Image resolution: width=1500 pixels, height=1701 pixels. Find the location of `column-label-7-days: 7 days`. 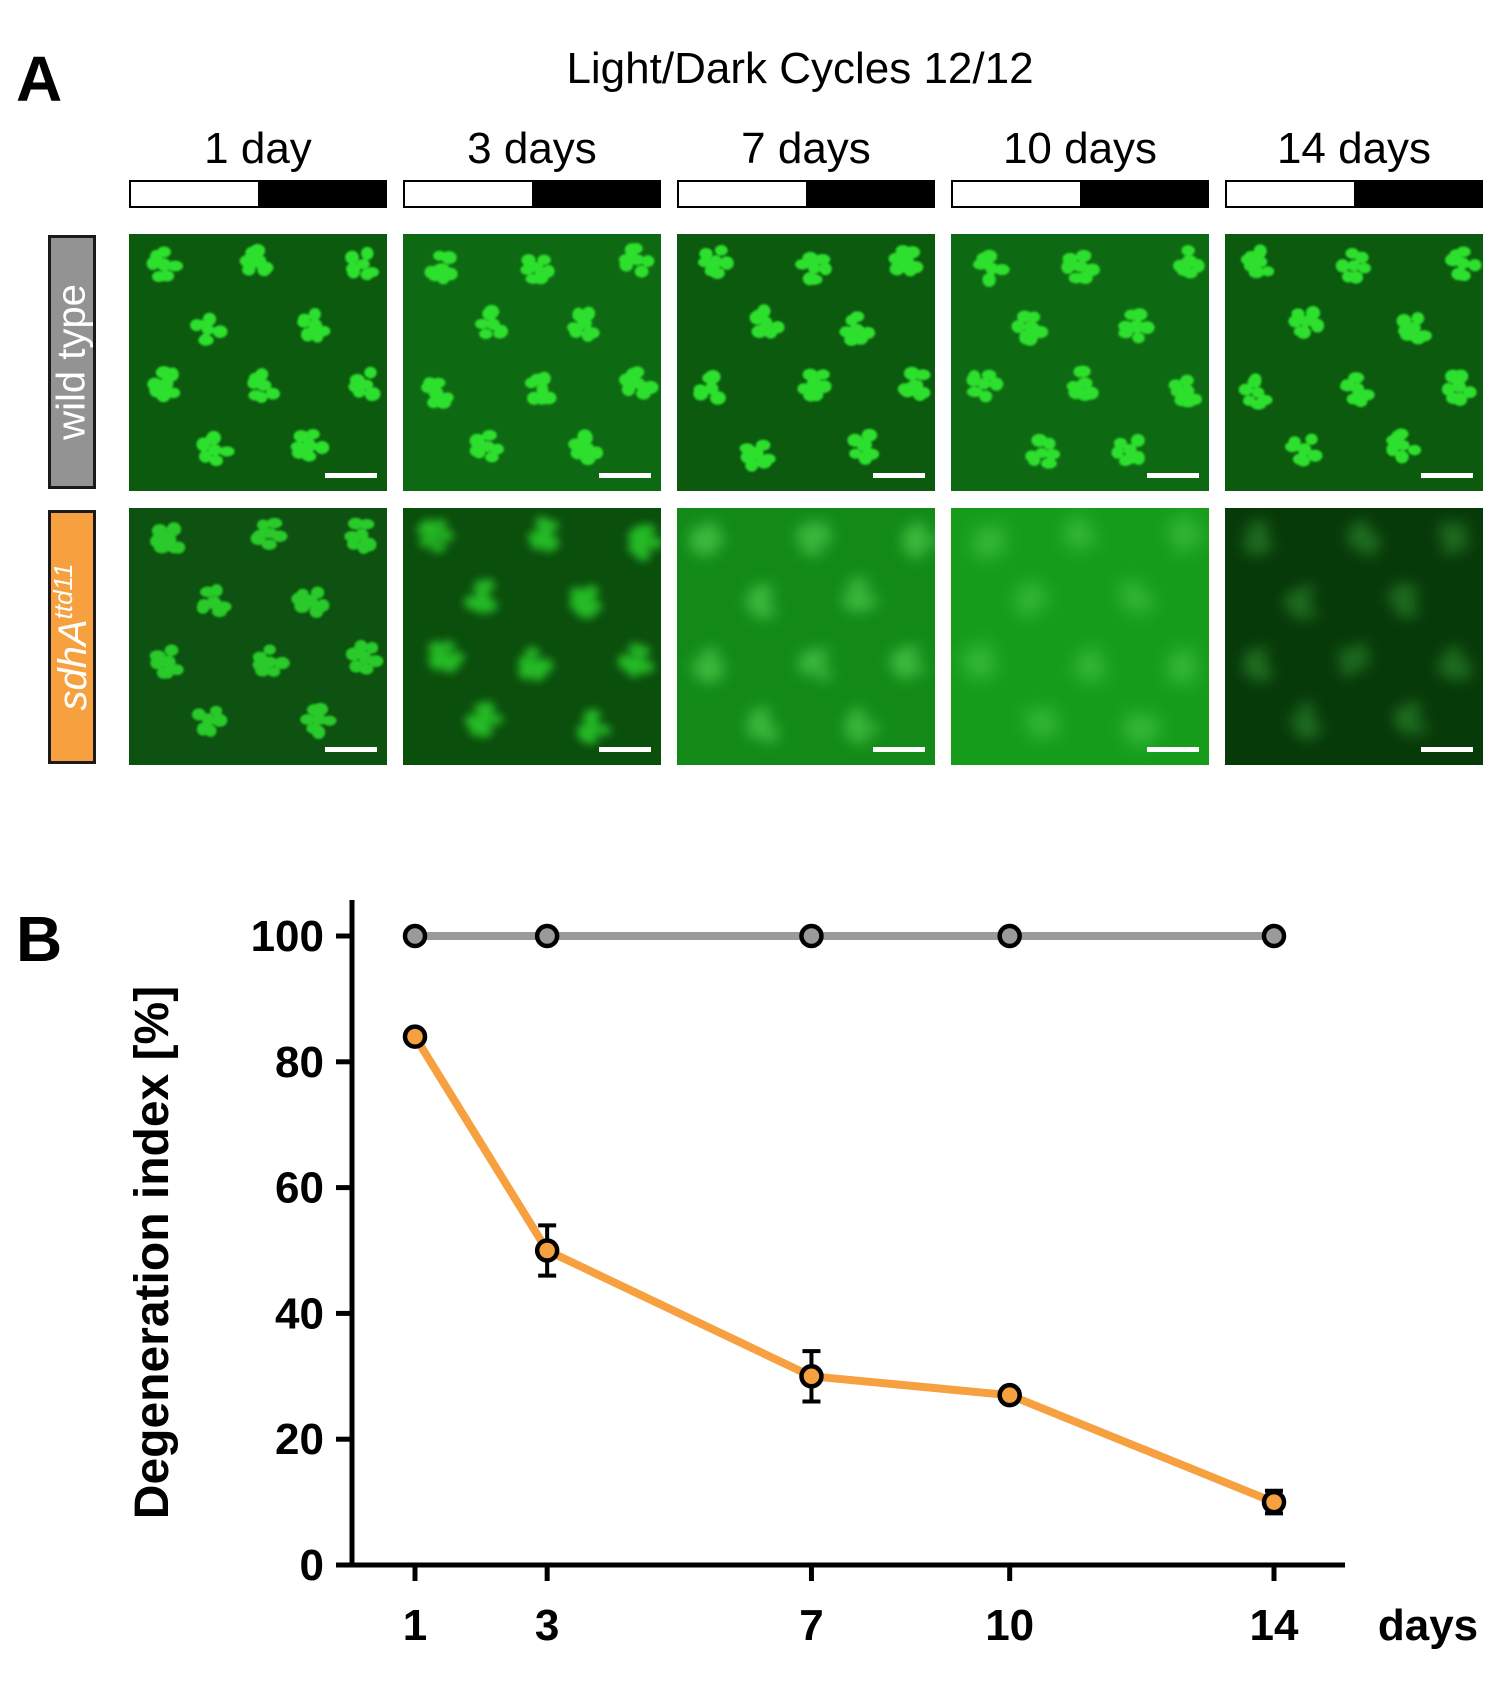

column-label-7-days: 7 days is located at coordinates (806, 148).